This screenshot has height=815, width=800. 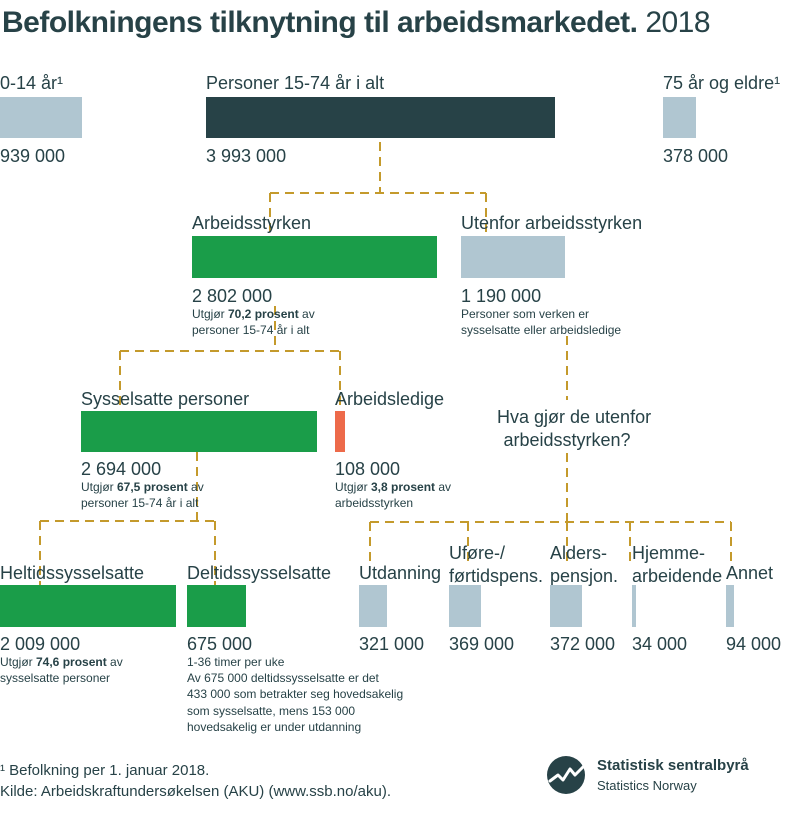 I want to click on employed-bar, so click(x=199, y=431).